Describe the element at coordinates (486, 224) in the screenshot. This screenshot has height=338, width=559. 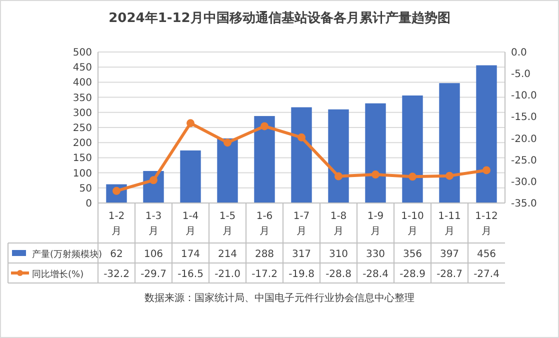
I see `x-tick-label: 1-12月` at that location.